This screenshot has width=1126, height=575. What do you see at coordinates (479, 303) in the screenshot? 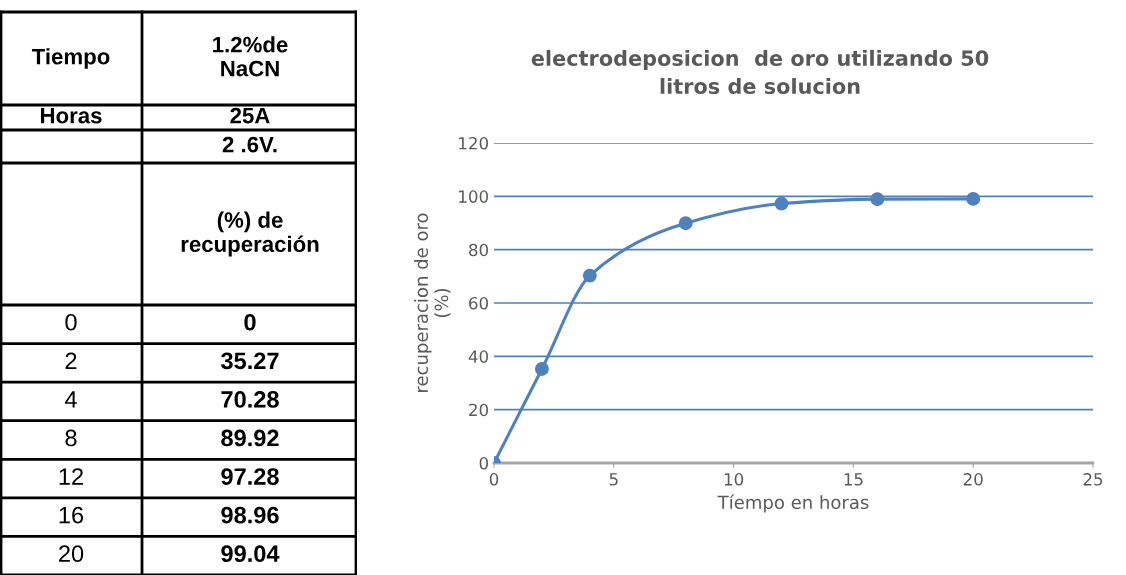
I see `y-tick-label: 60` at bounding box center [479, 303].